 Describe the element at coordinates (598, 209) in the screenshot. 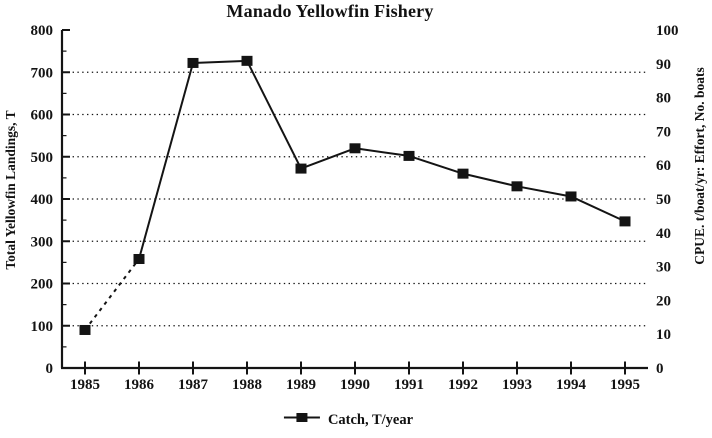

I see `series-segment-1994-1995` at that location.